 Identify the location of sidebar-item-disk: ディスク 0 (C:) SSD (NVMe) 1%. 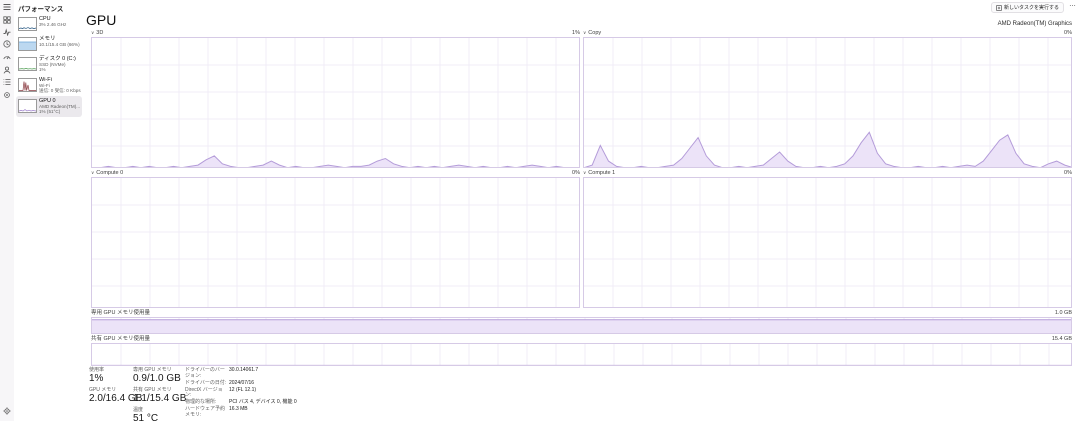
(49, 64).